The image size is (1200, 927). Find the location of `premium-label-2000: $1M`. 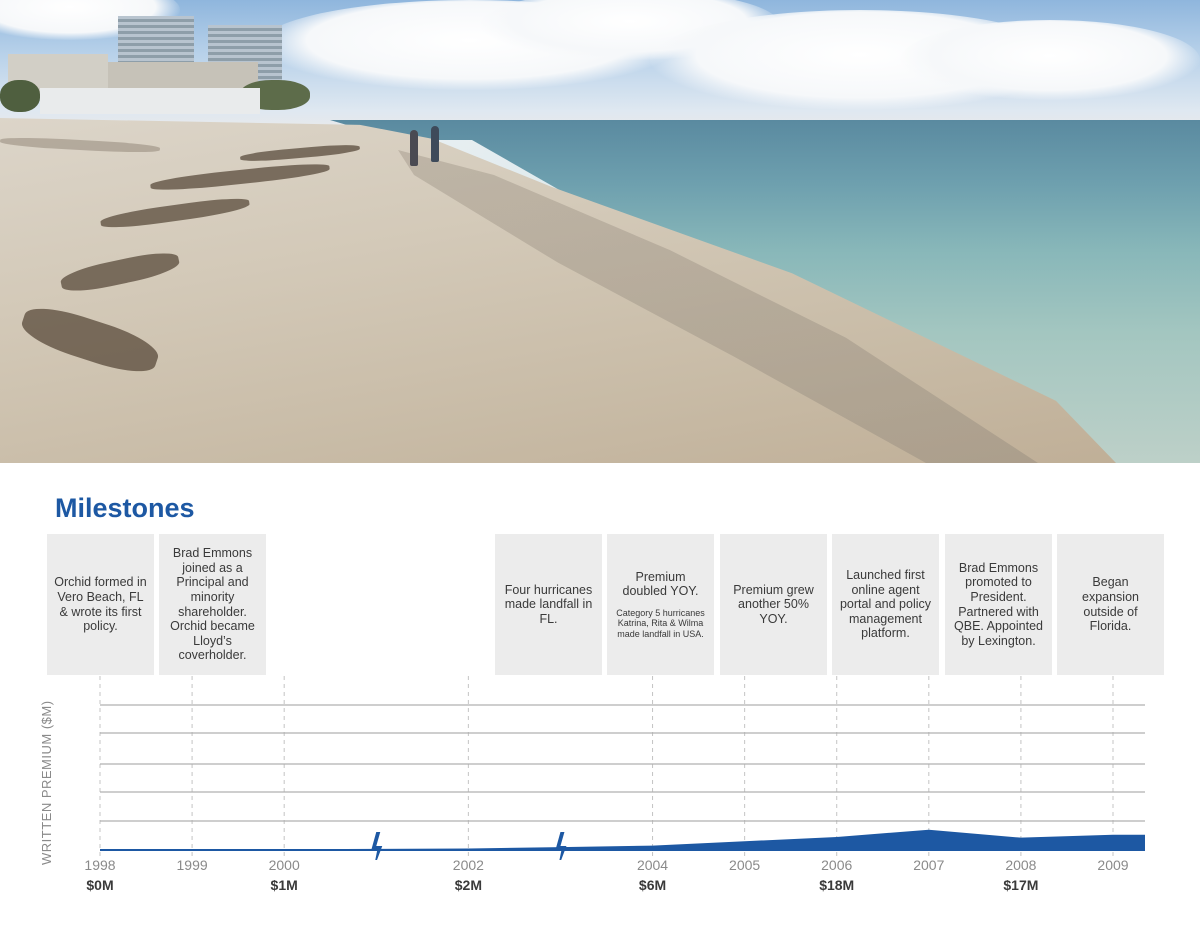

premium-label-2000: $1M is located at coordinates (284, 885).